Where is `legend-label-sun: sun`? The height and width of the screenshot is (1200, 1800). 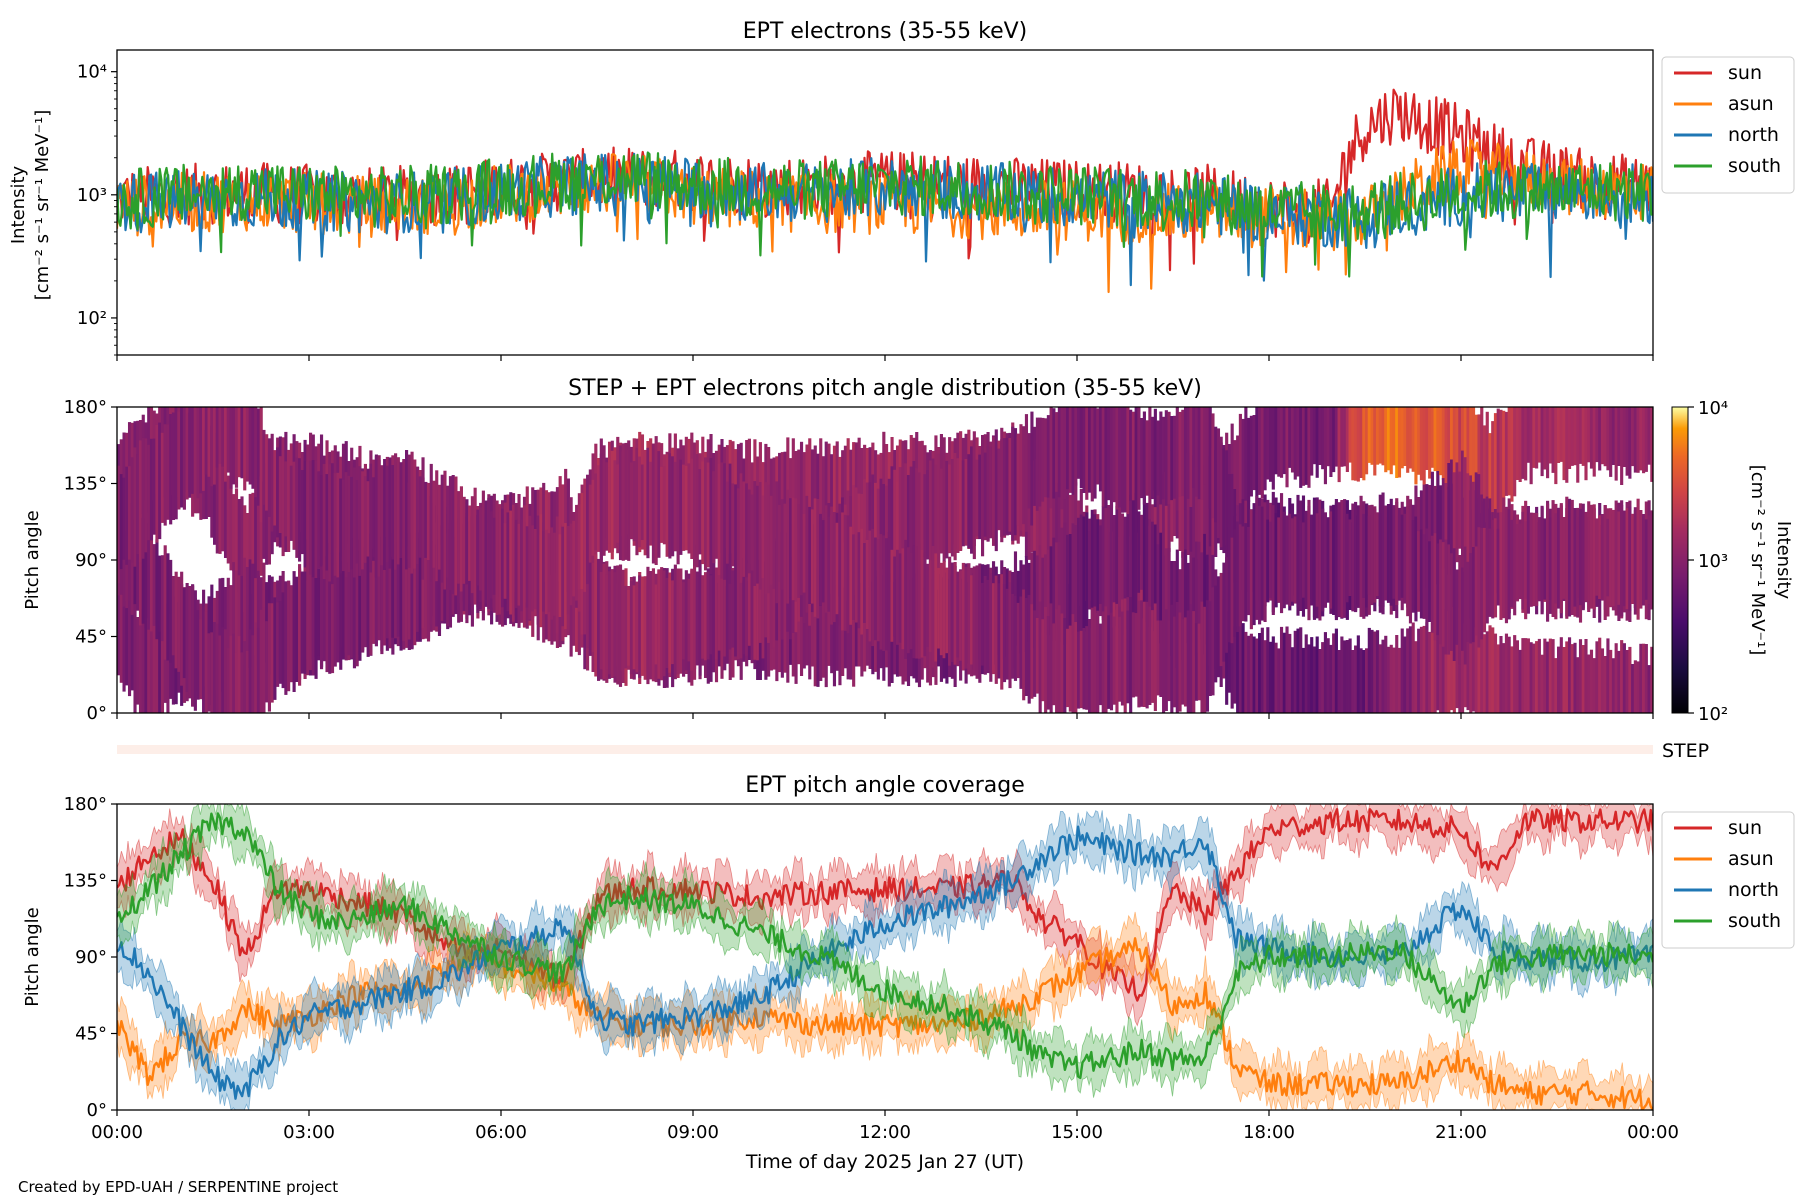
legend-label-sun: sun is located at coordinates (1745, 828).